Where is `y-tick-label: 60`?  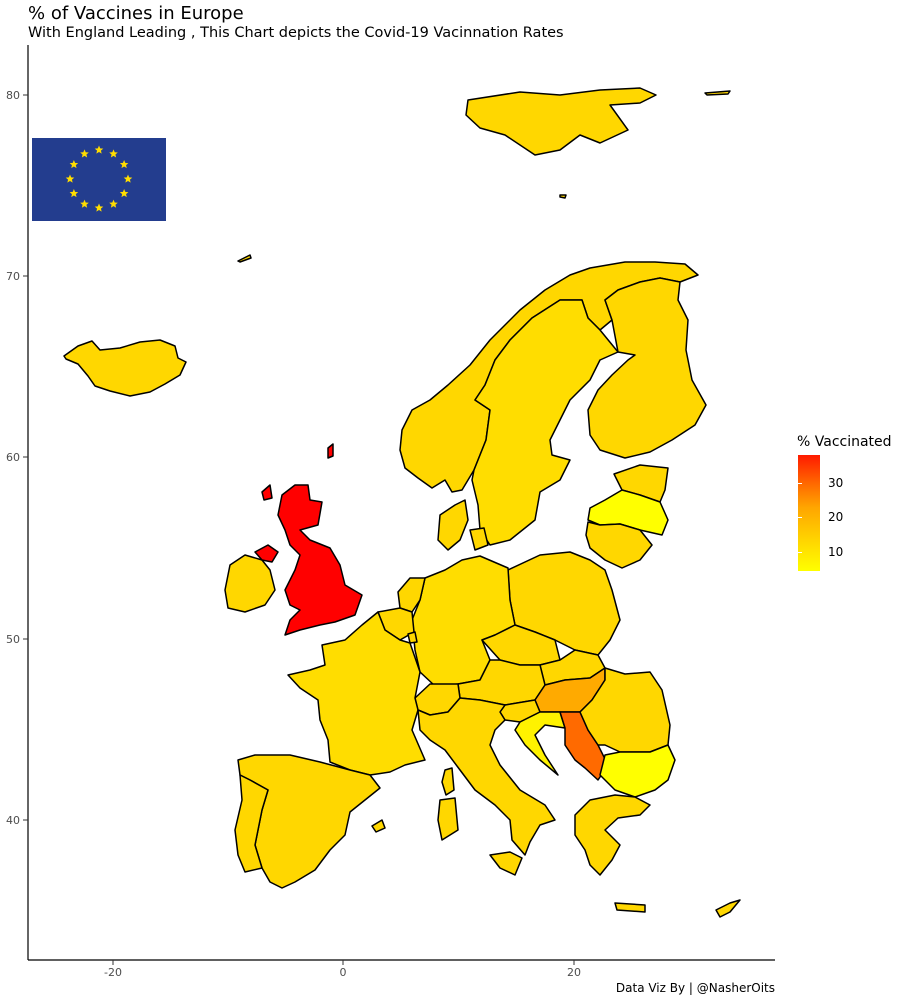
y-tick-label: 60 is located at coordinates (13, 457).